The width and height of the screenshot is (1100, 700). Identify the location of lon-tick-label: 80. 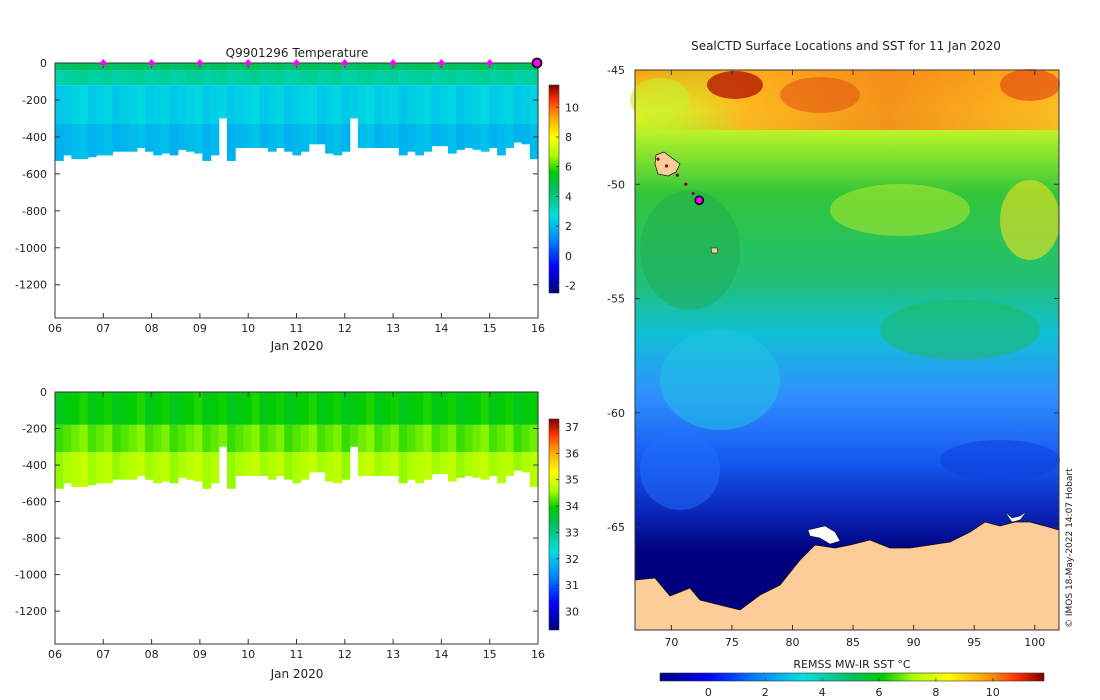
(792, 642).